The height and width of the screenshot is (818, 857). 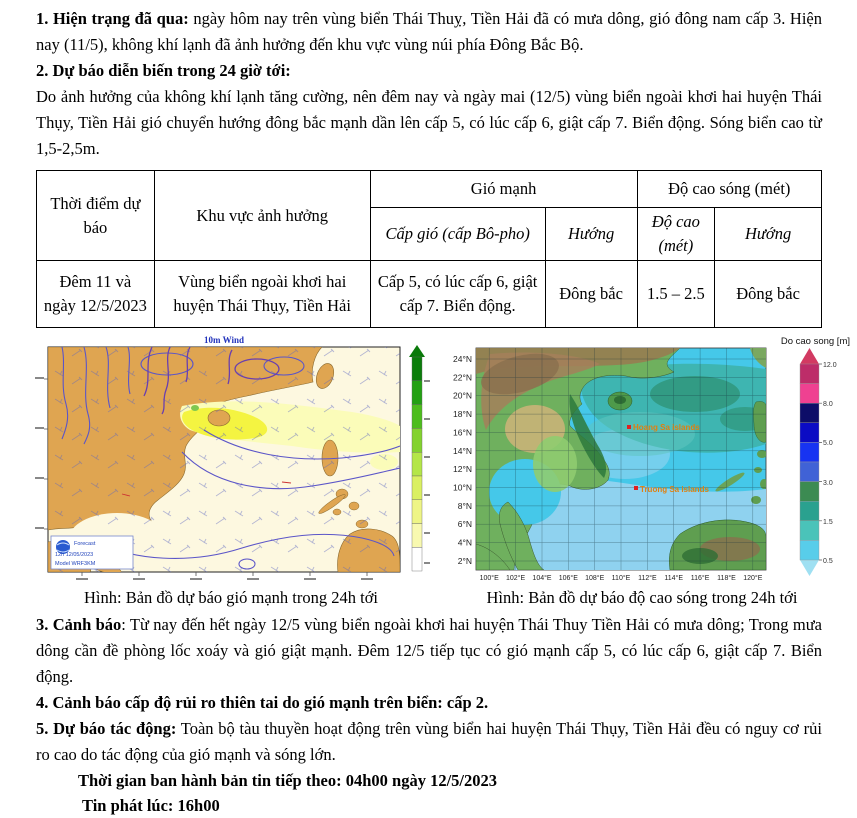 What do you see at coordinates (462, 488) in the screenshot?
I see `svg-text: 10°N` at bounding box center [462, 488].